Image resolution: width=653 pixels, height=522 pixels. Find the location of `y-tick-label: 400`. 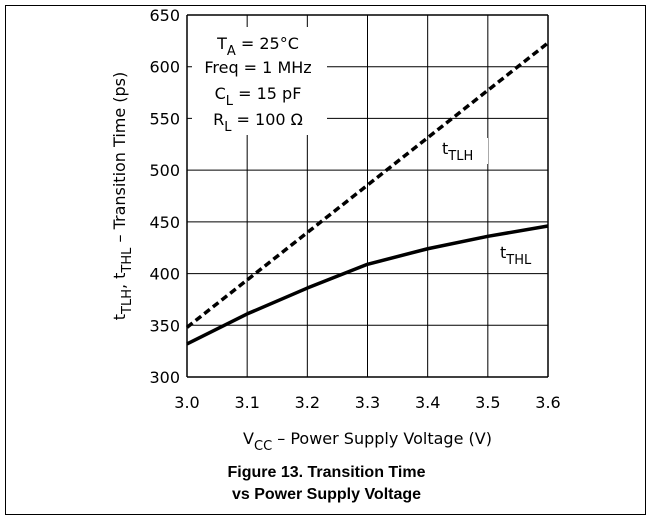

y-tick-label: 400 is located at coordinates (164, 274).